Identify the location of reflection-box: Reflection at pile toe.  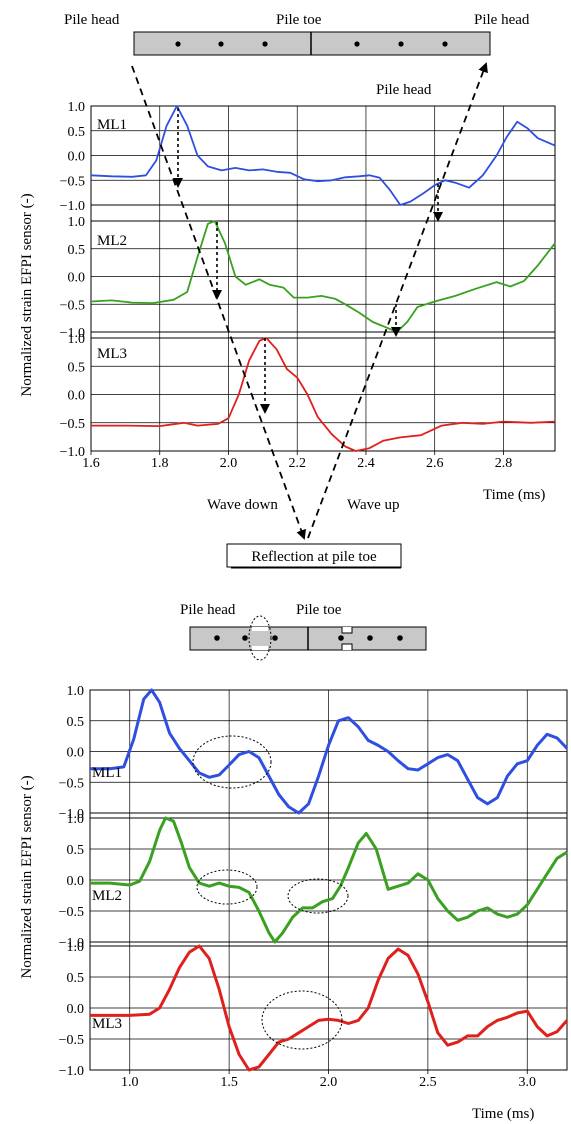
(314, 556).